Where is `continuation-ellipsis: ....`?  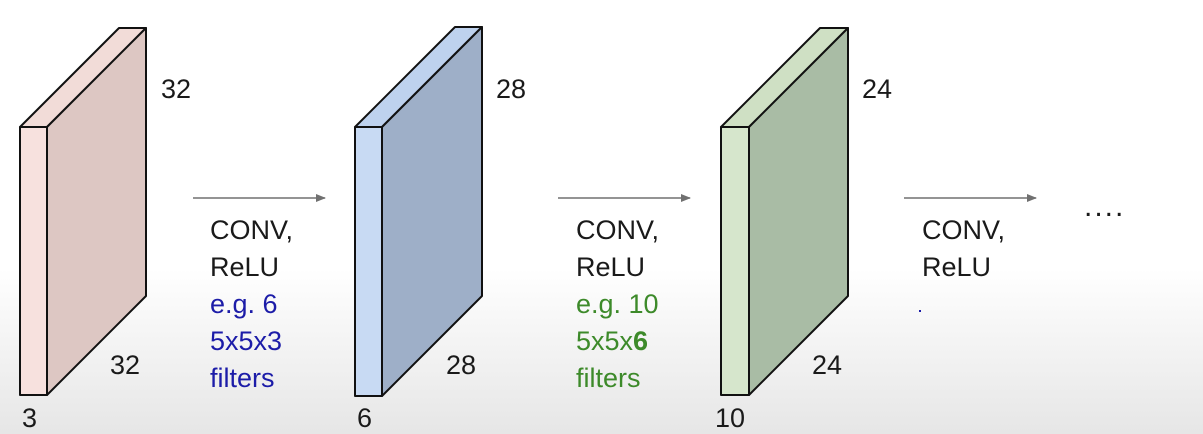
continuation-ellipsis: .... is located at coordinates (1105, 206).